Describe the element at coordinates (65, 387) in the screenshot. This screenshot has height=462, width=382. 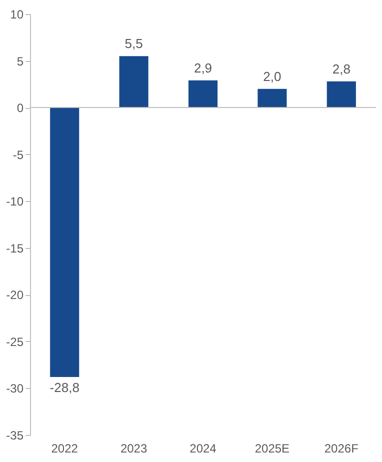
I see `data-label: -28,8` at that location.